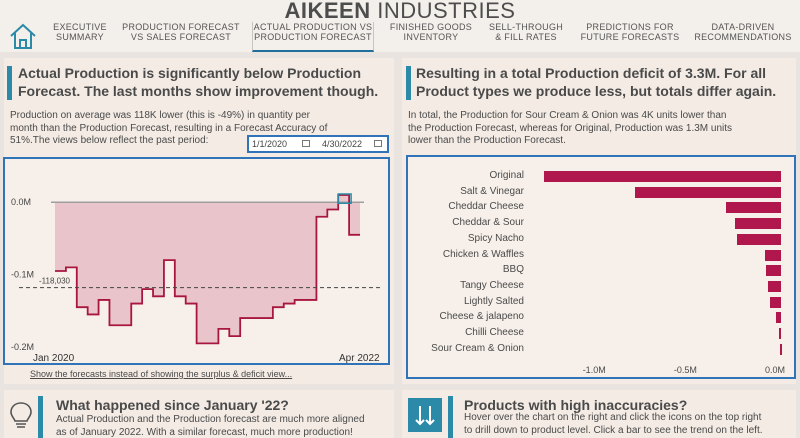 The width and height of the screenshot is (800, 438). I want to click on deficit-line, so click(207, 269).